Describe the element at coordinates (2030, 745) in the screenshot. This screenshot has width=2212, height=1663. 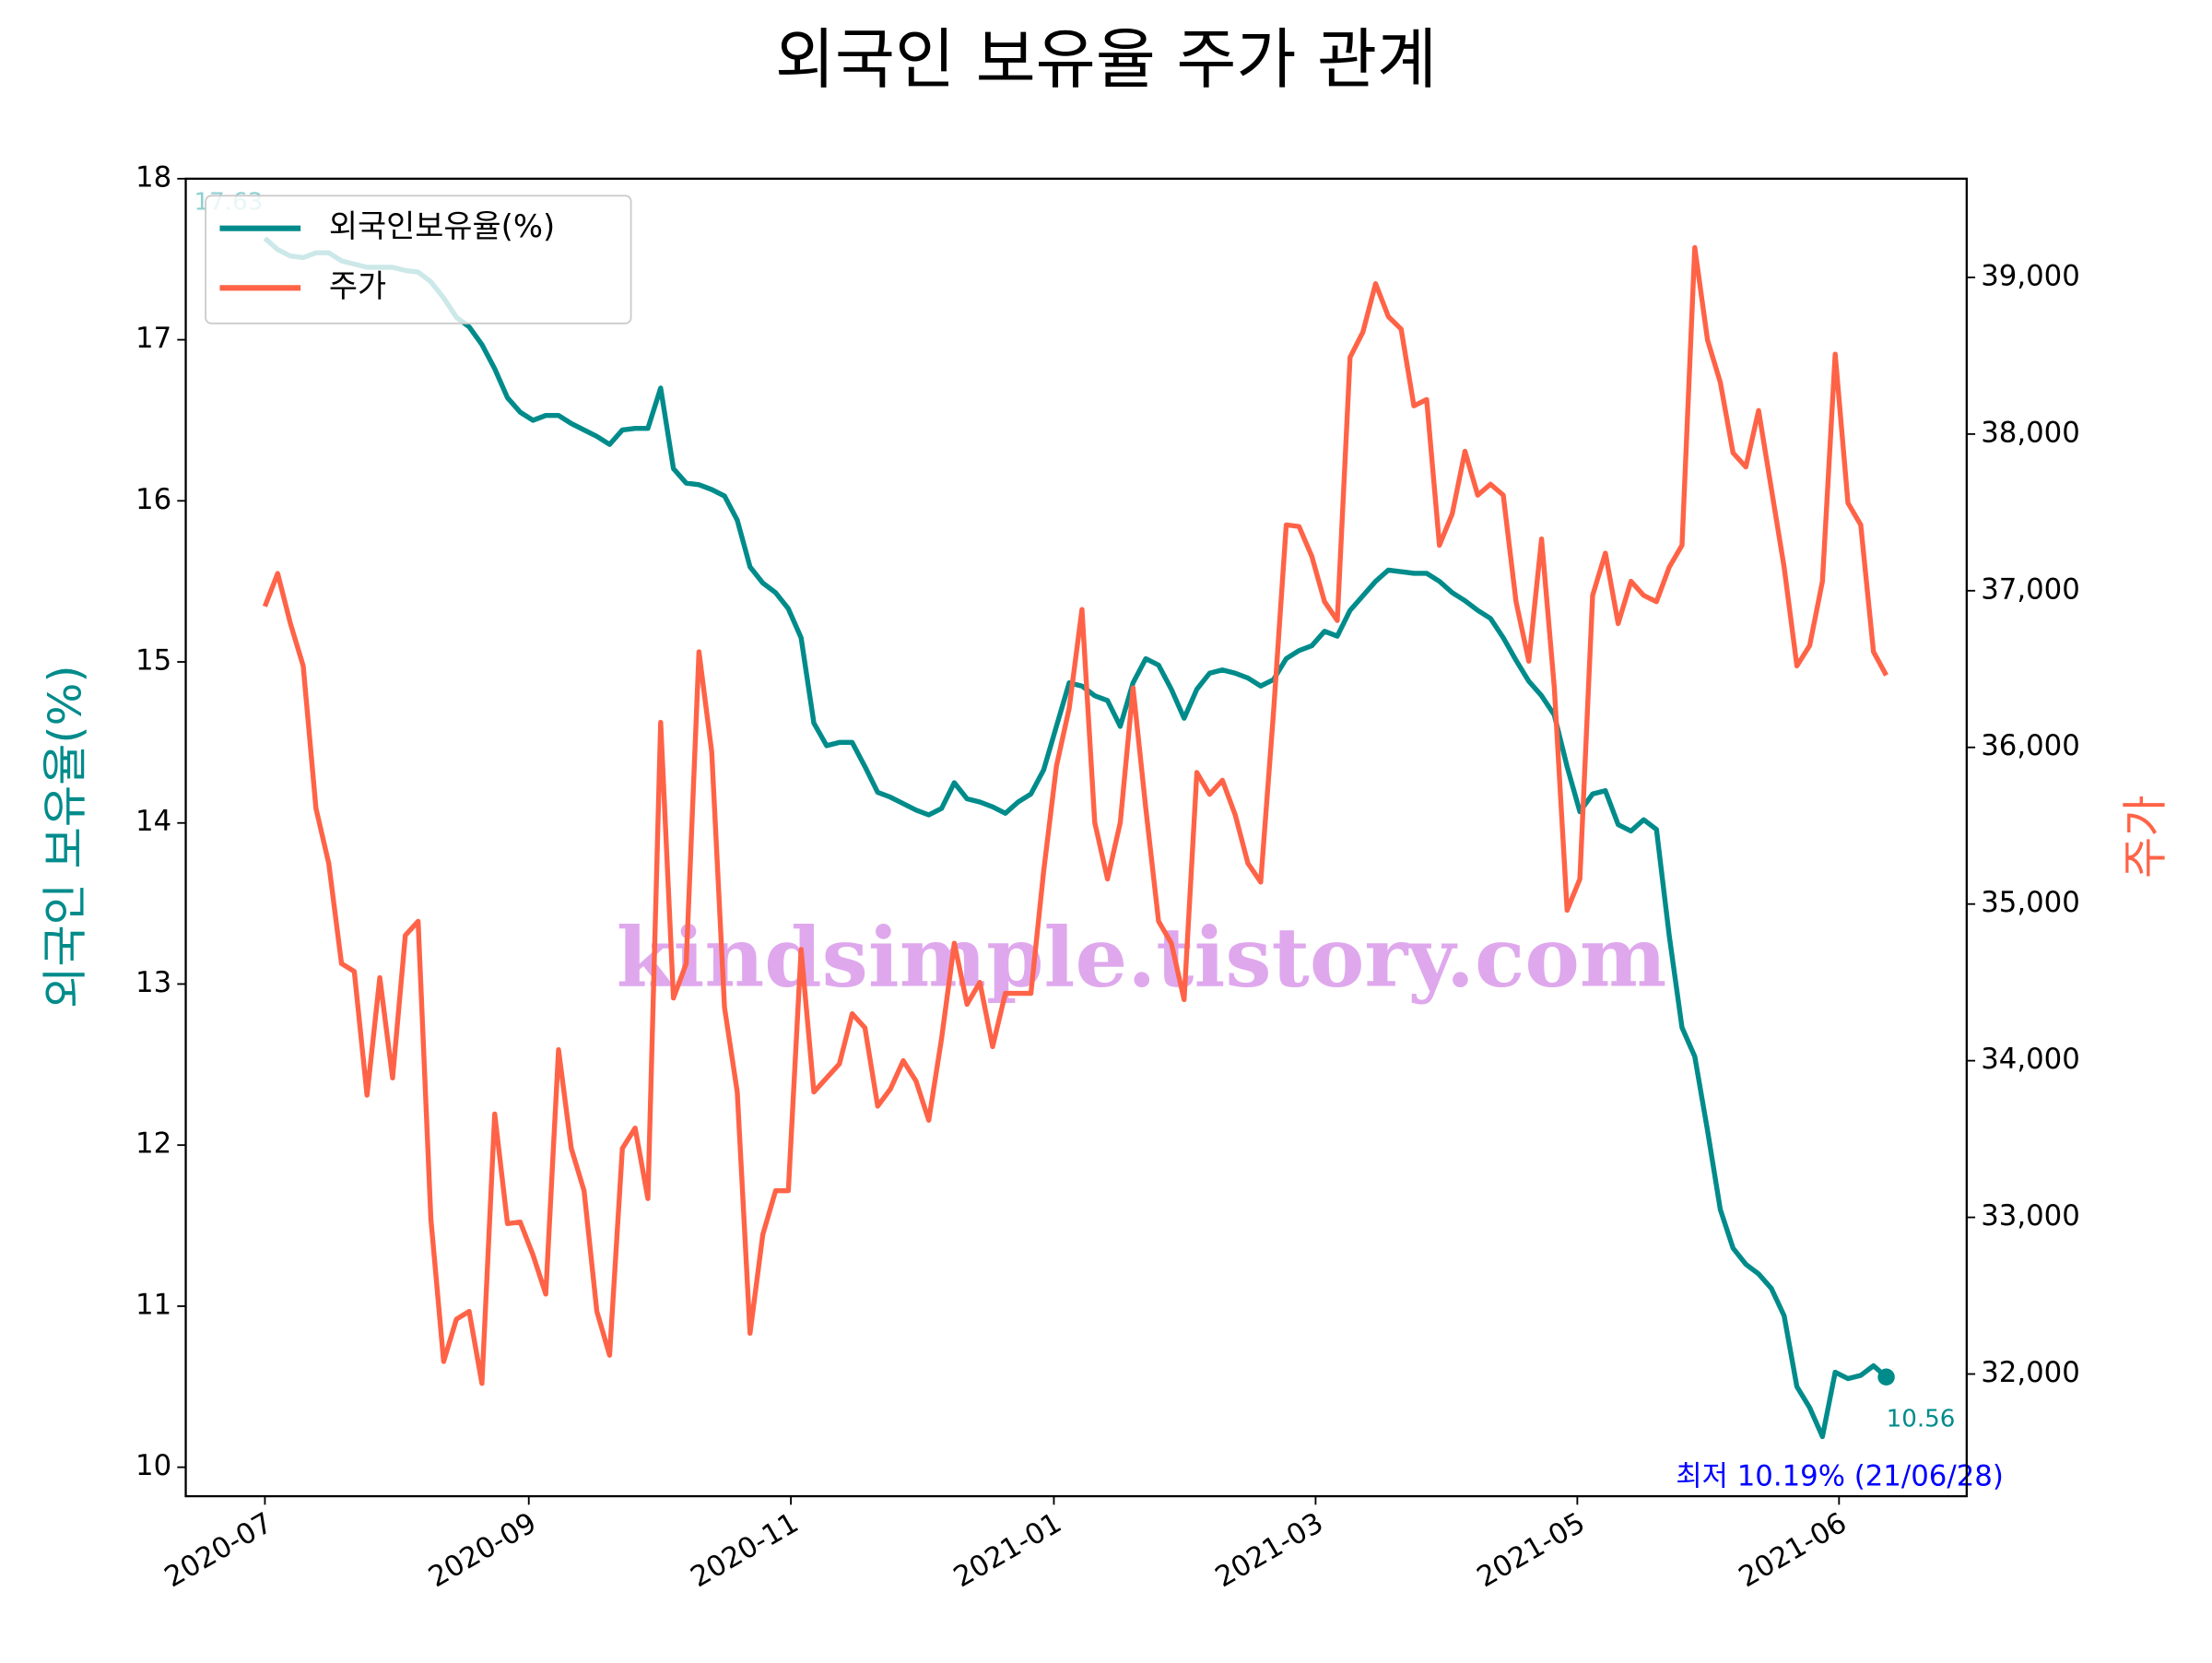
I see `y2-tick-label: 36,000` at that location.